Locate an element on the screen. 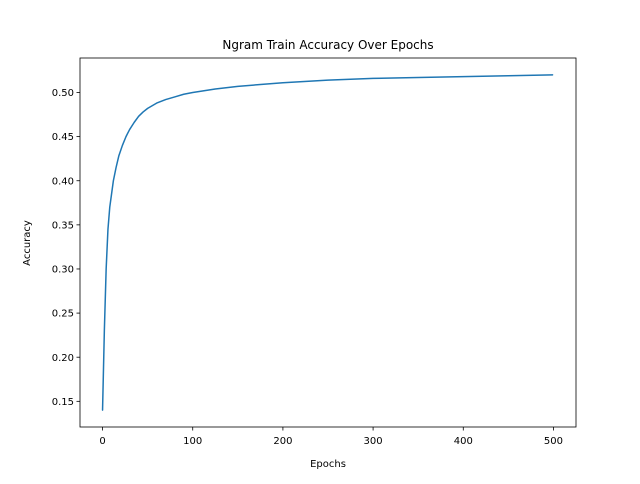 The width and height of the screenshot is (640, 484). x-tick-label: 100 is located at coordinates (192, 441).